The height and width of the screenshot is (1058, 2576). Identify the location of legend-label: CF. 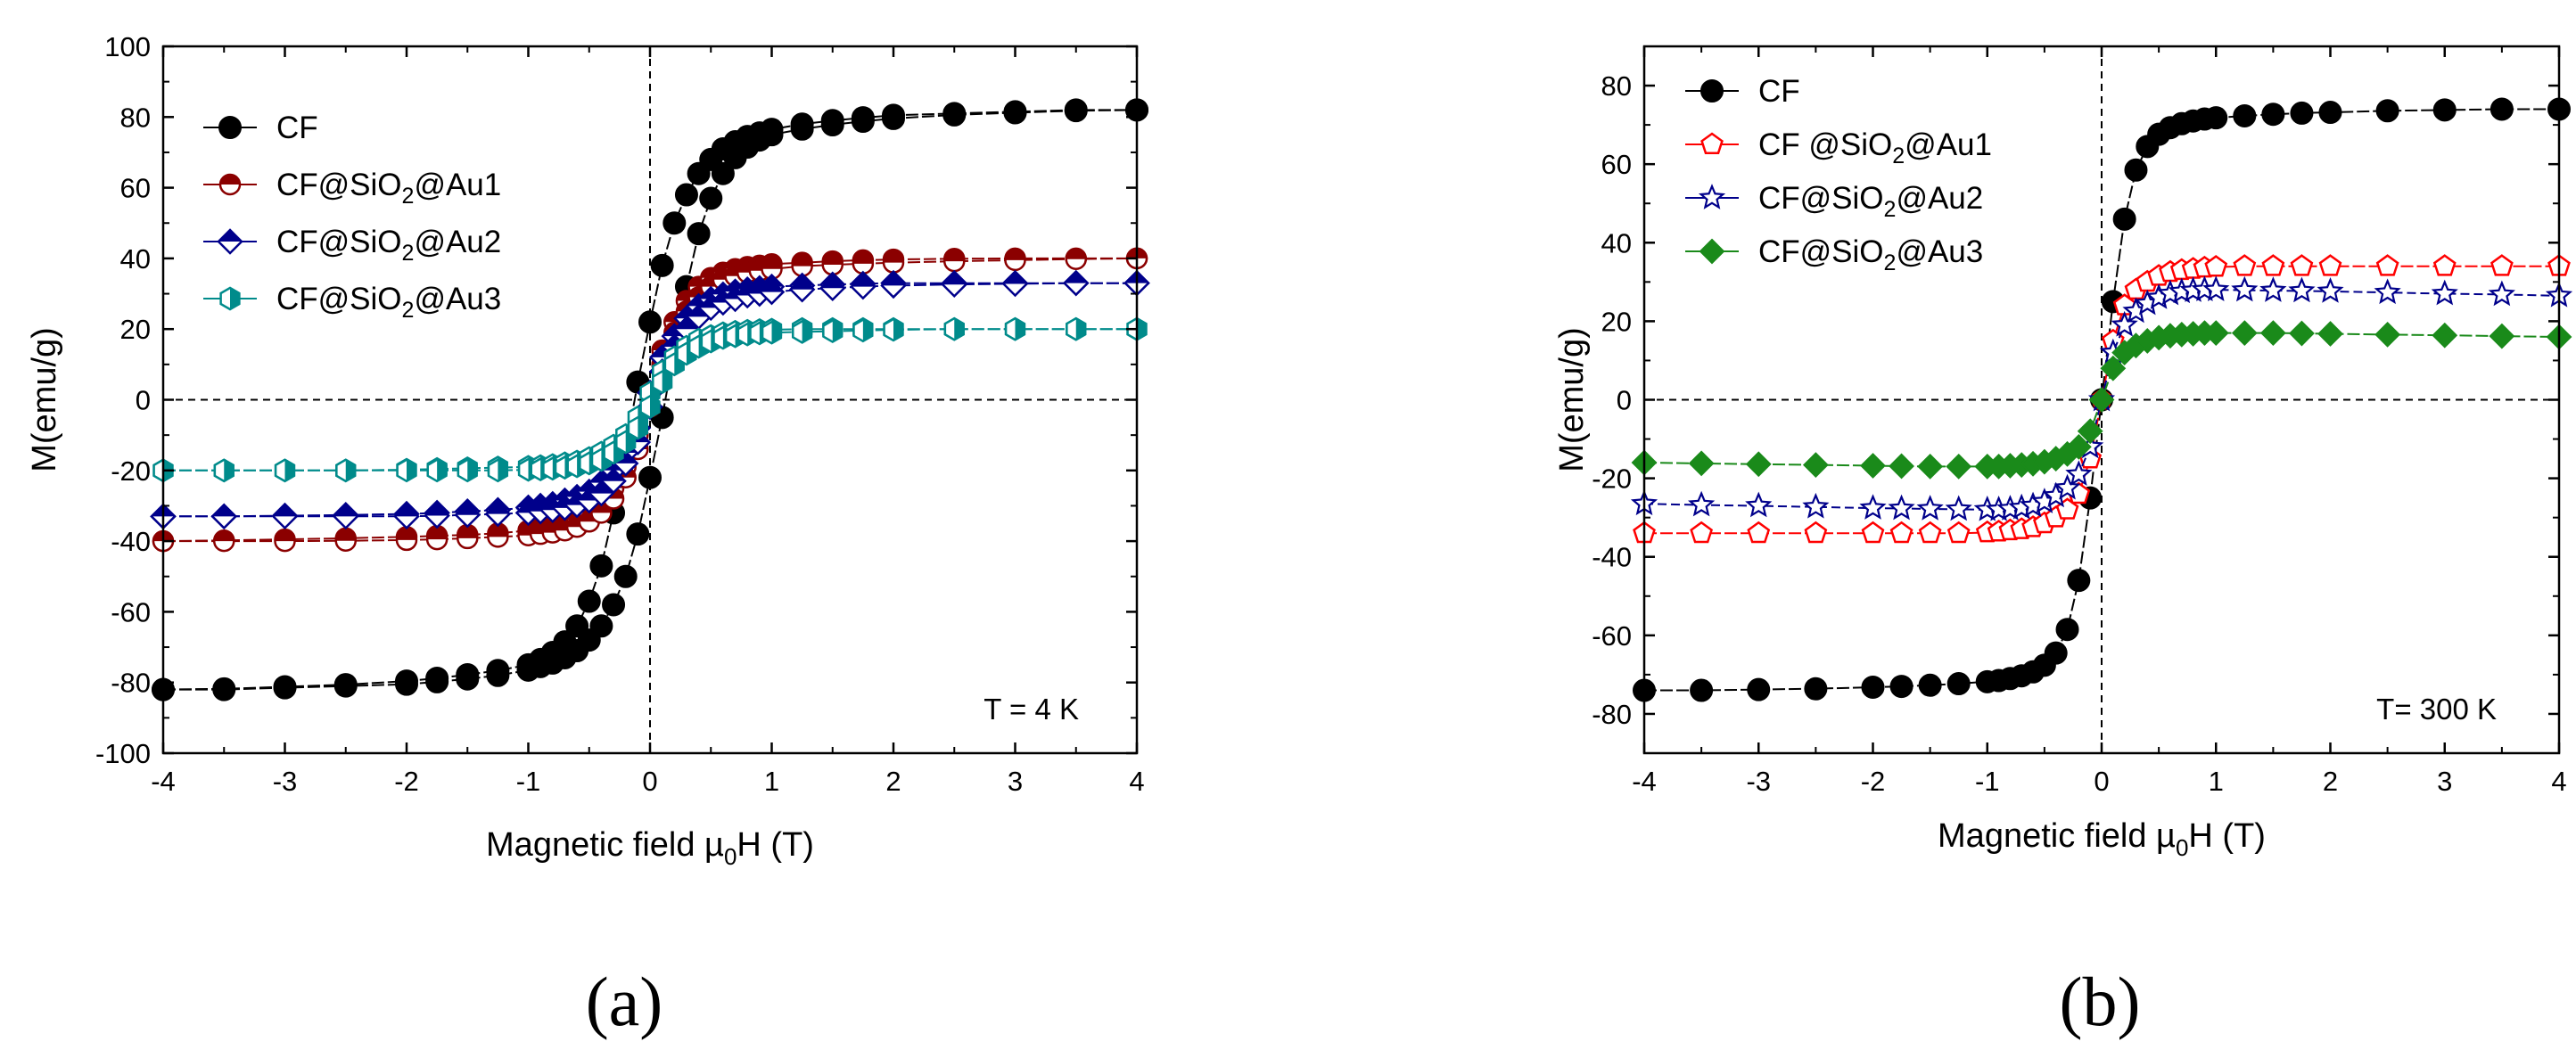
(1779, 91).